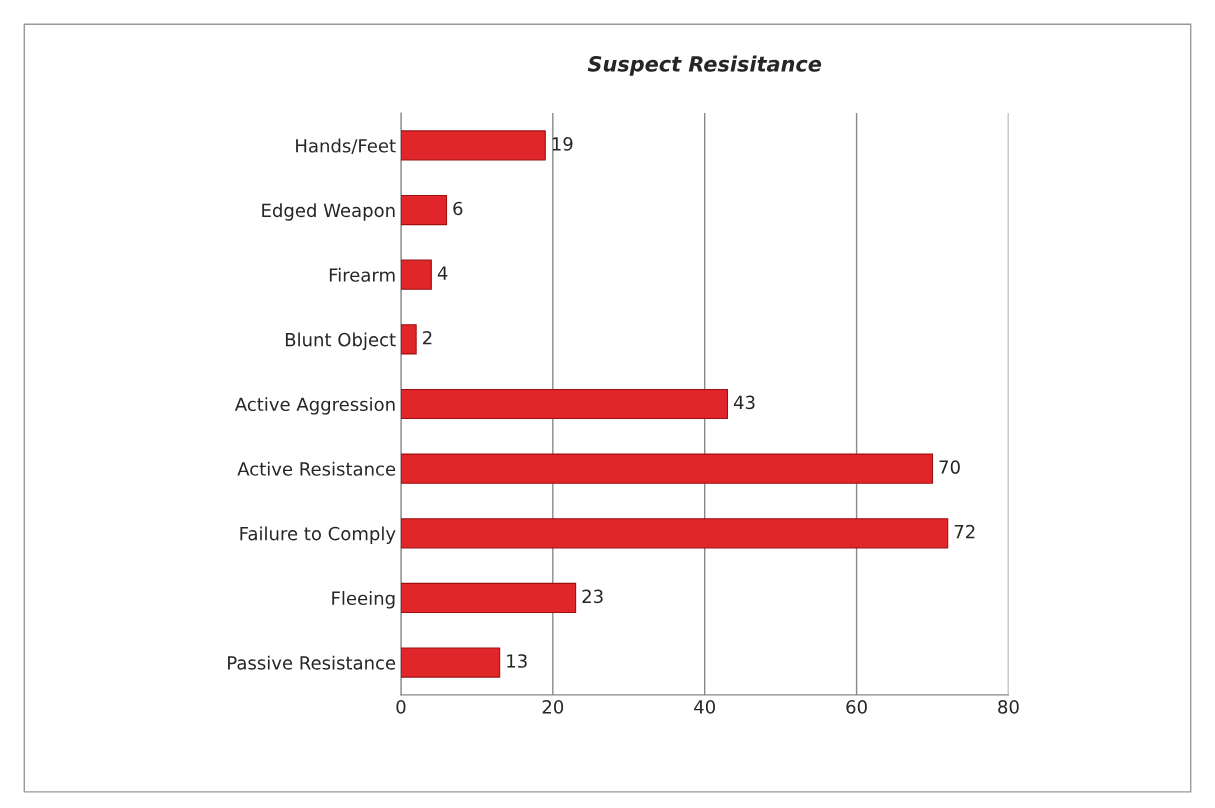 The height and width of the screenshot is (808, 1215). I want to click on x-tick-label: 40, so click(704, 707).